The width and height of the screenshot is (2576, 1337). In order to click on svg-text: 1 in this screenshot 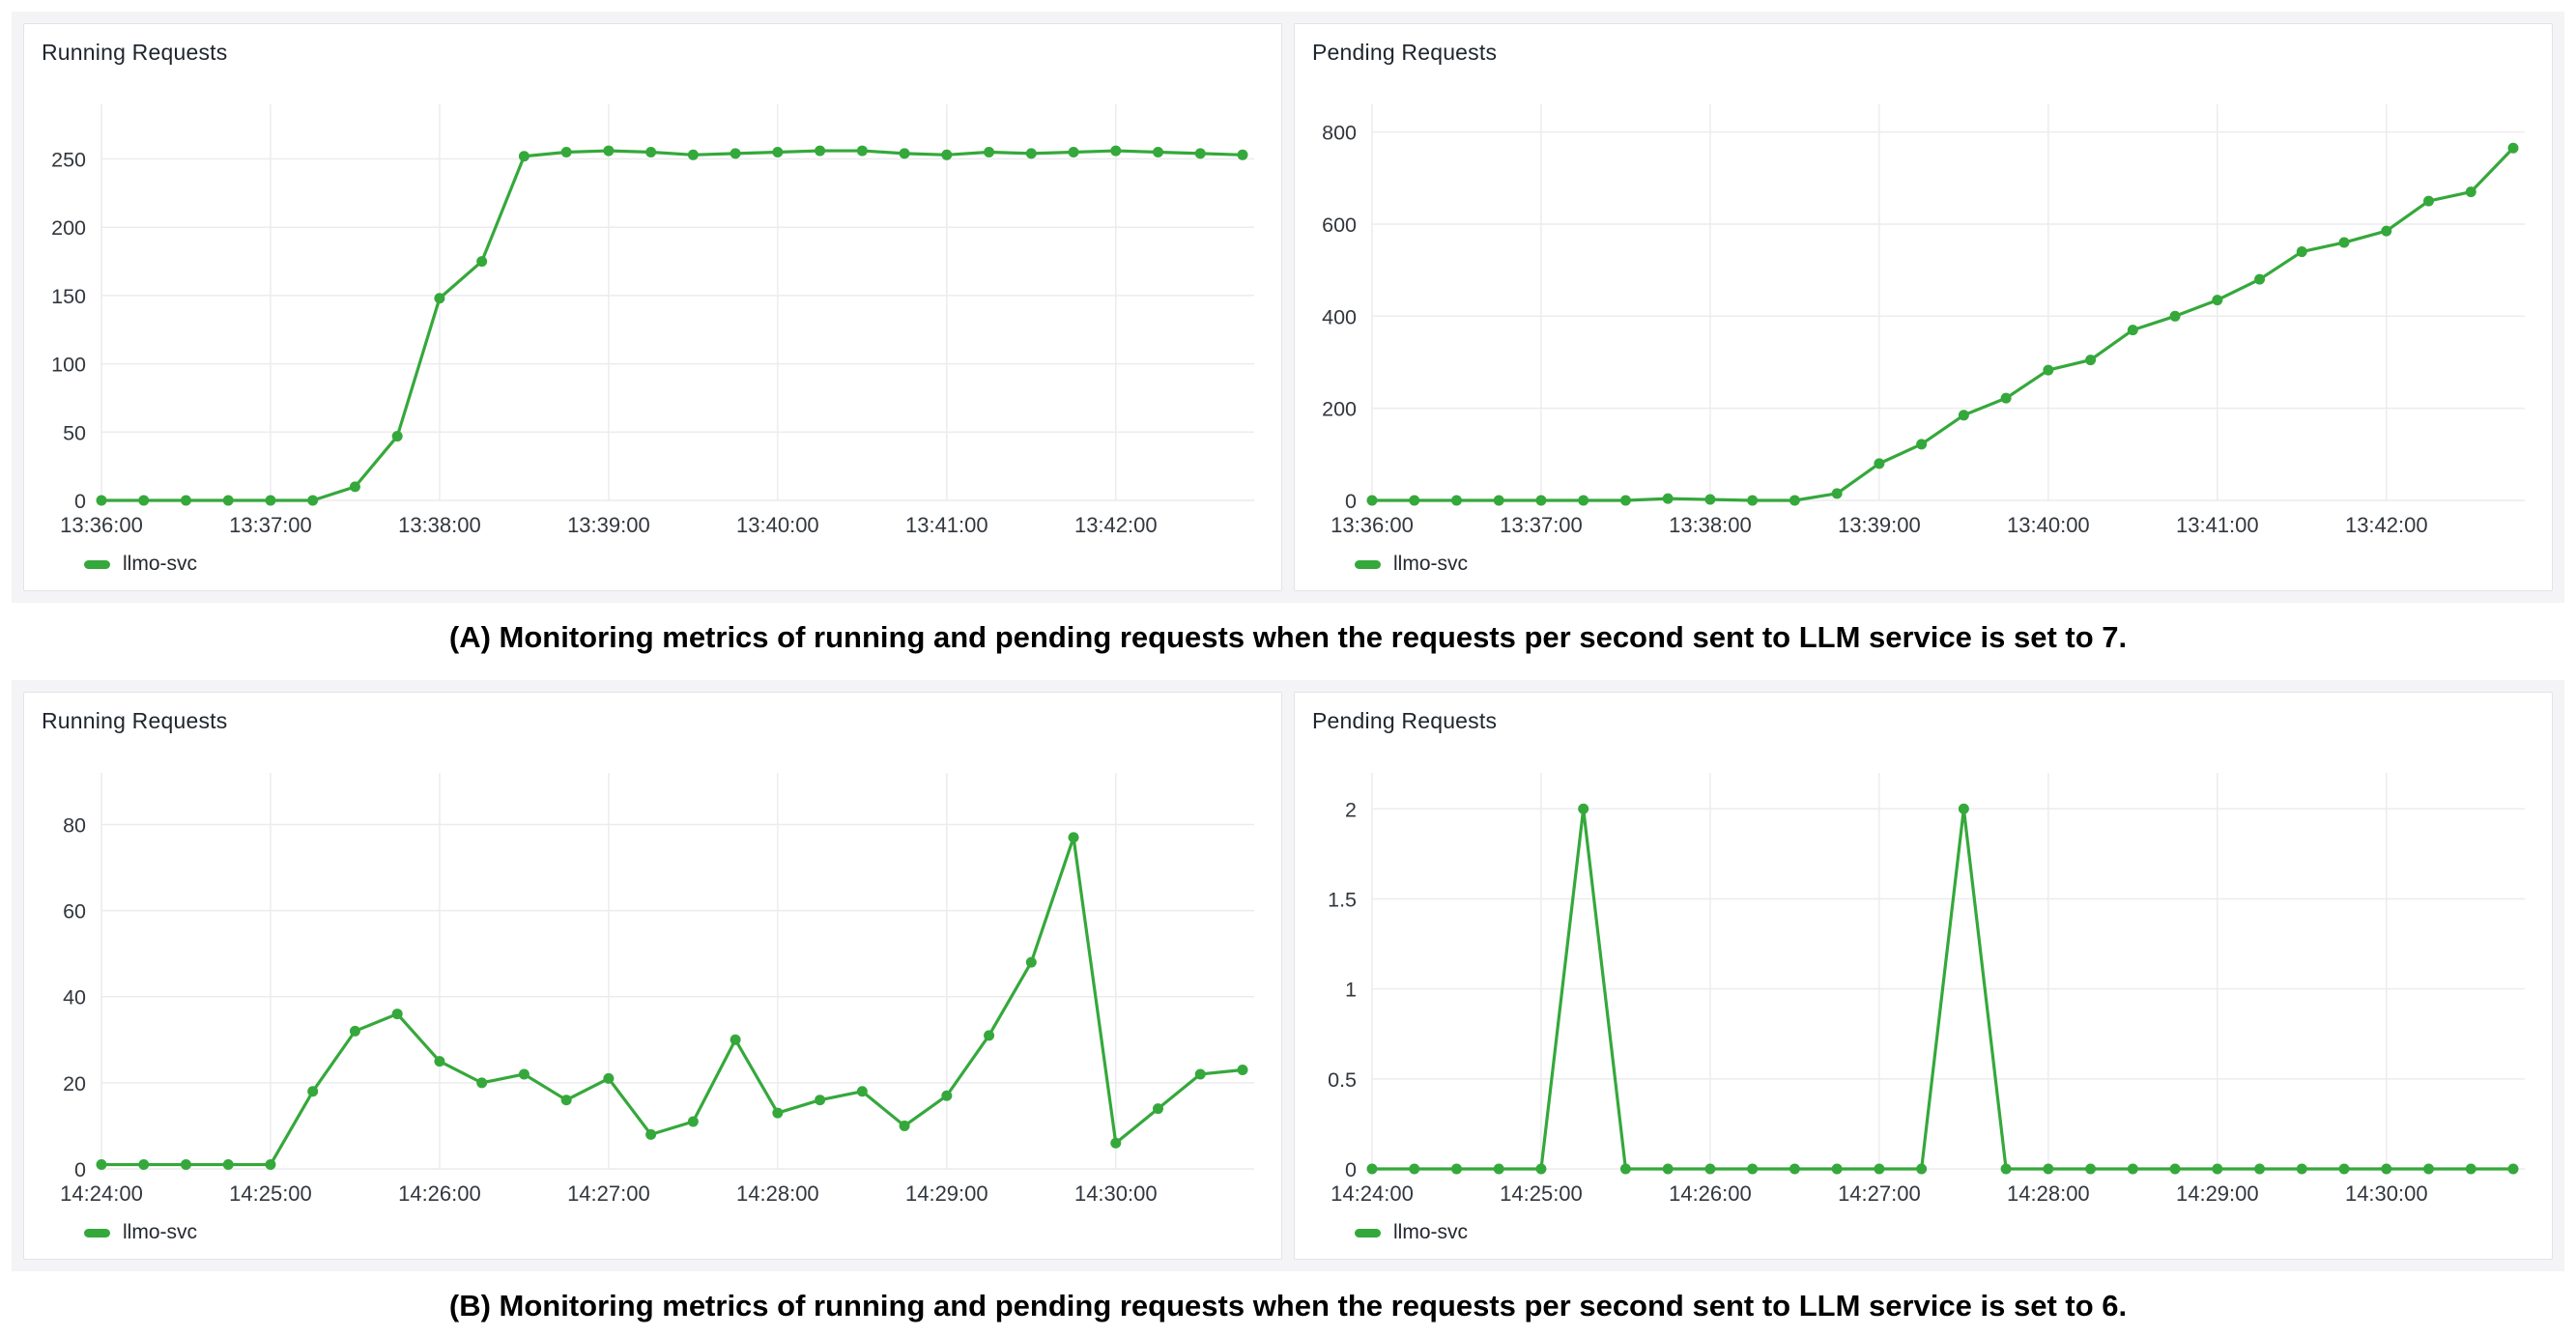, I will do `click(1351, 990)`.